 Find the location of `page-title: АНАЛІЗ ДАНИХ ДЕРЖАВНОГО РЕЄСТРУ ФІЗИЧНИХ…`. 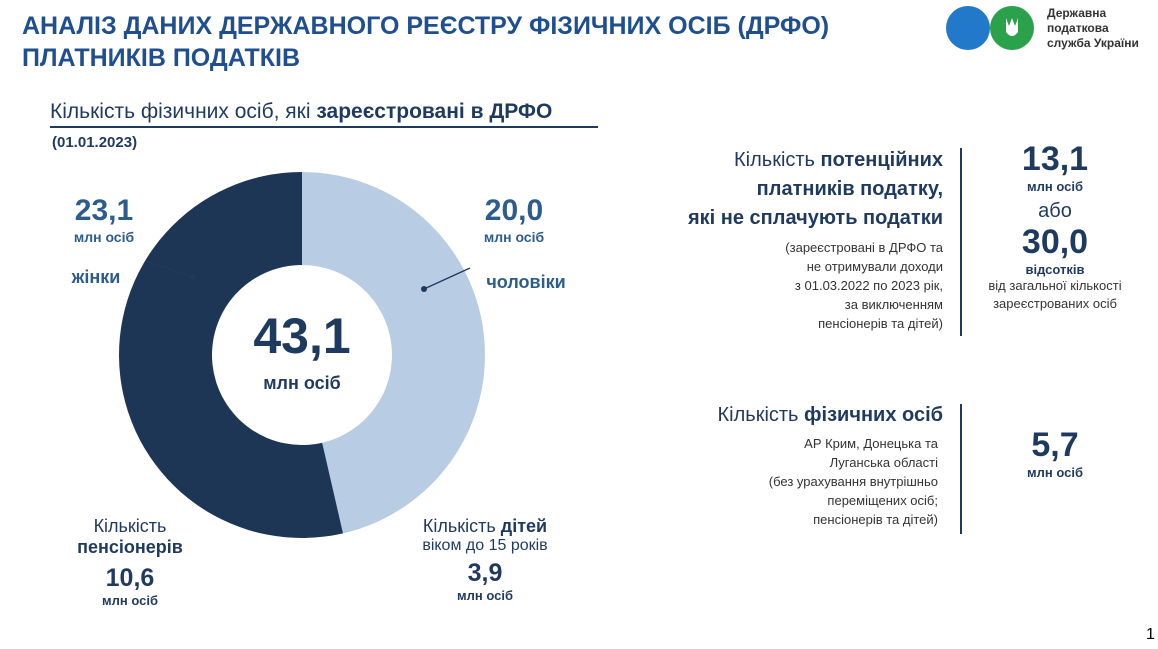

page-title: АНАЛІЗ ДАНИХ ДЕРЖАВНОГО РЕЄСТРУ ФІЗИЧНИХ… is located at coordinates (425, 42).